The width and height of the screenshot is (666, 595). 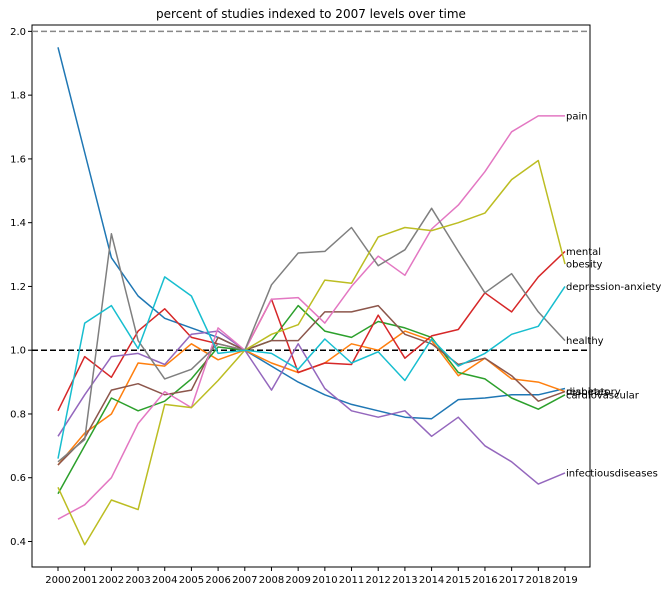 I want to click on x-tick-label: 2003, so click(x=137, y=580).